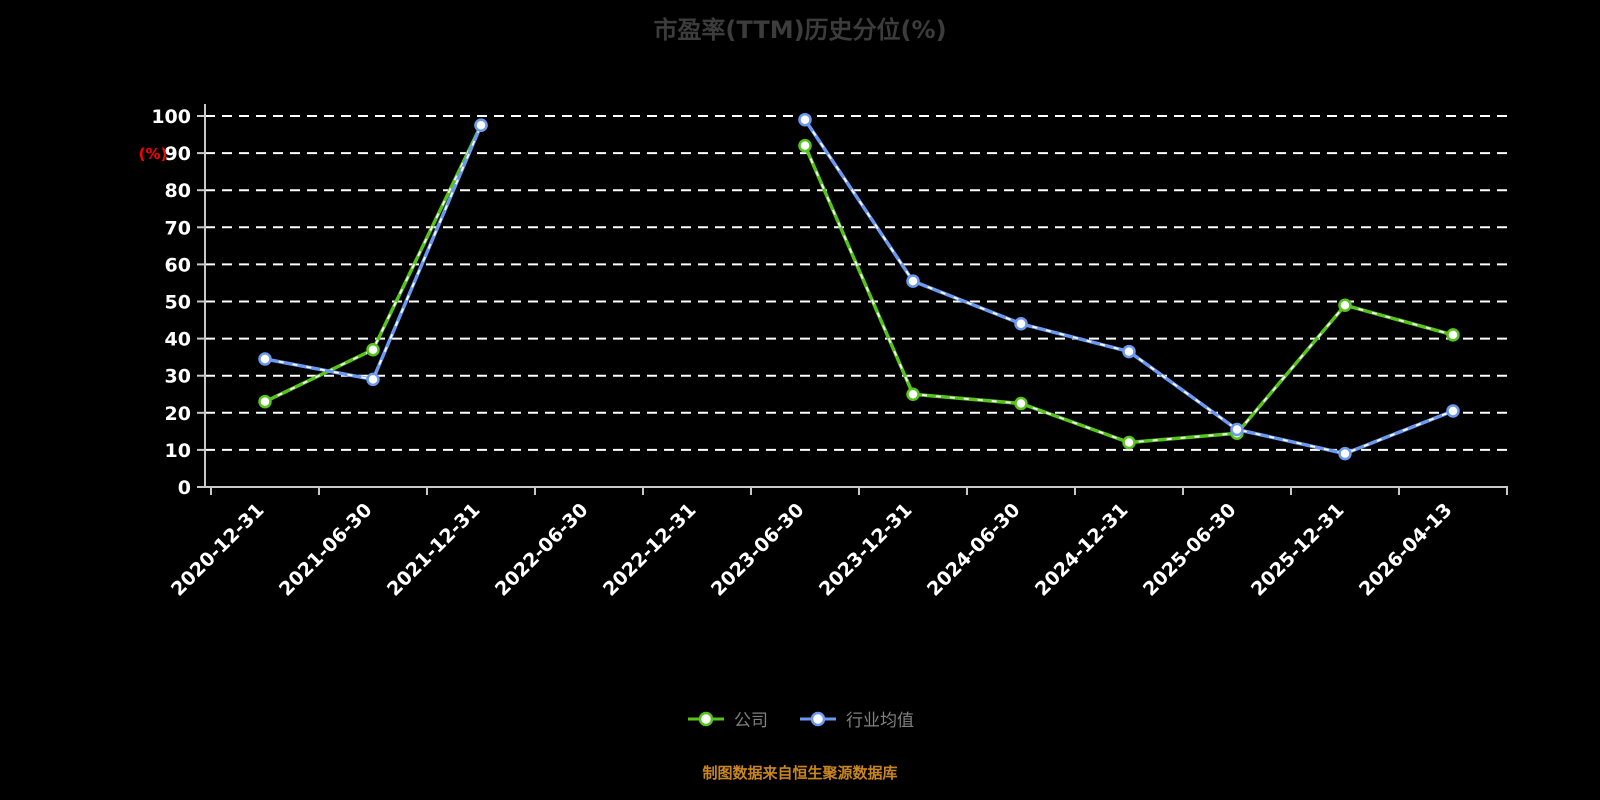 The height and width of the screenshot is (800, 1600). Describe the element at coordinates (178, 340) in the screenshot. I see `y-axis-tick-label: 40` at that location.